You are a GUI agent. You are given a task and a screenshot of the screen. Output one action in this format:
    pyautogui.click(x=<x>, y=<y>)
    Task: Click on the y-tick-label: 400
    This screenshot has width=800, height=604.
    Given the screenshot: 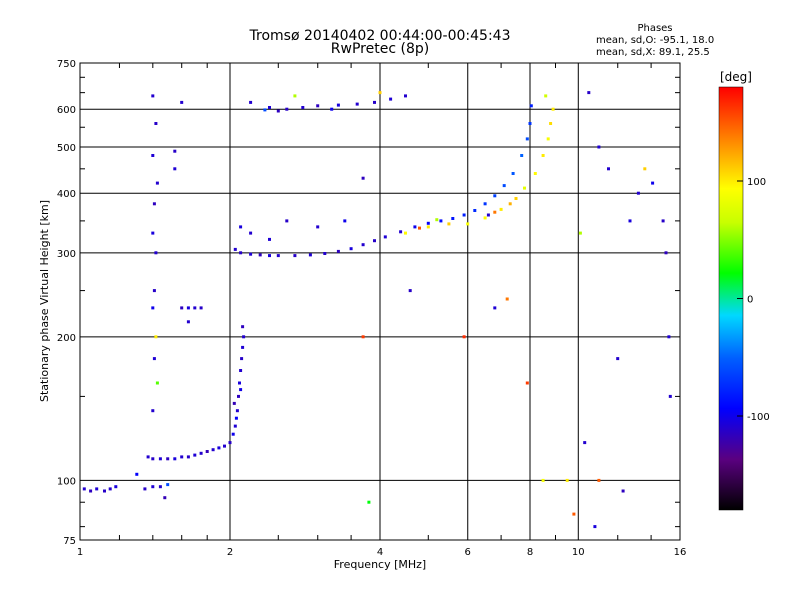 What is the action you would take?
    pyautogui.click(x=66, y=194)
    